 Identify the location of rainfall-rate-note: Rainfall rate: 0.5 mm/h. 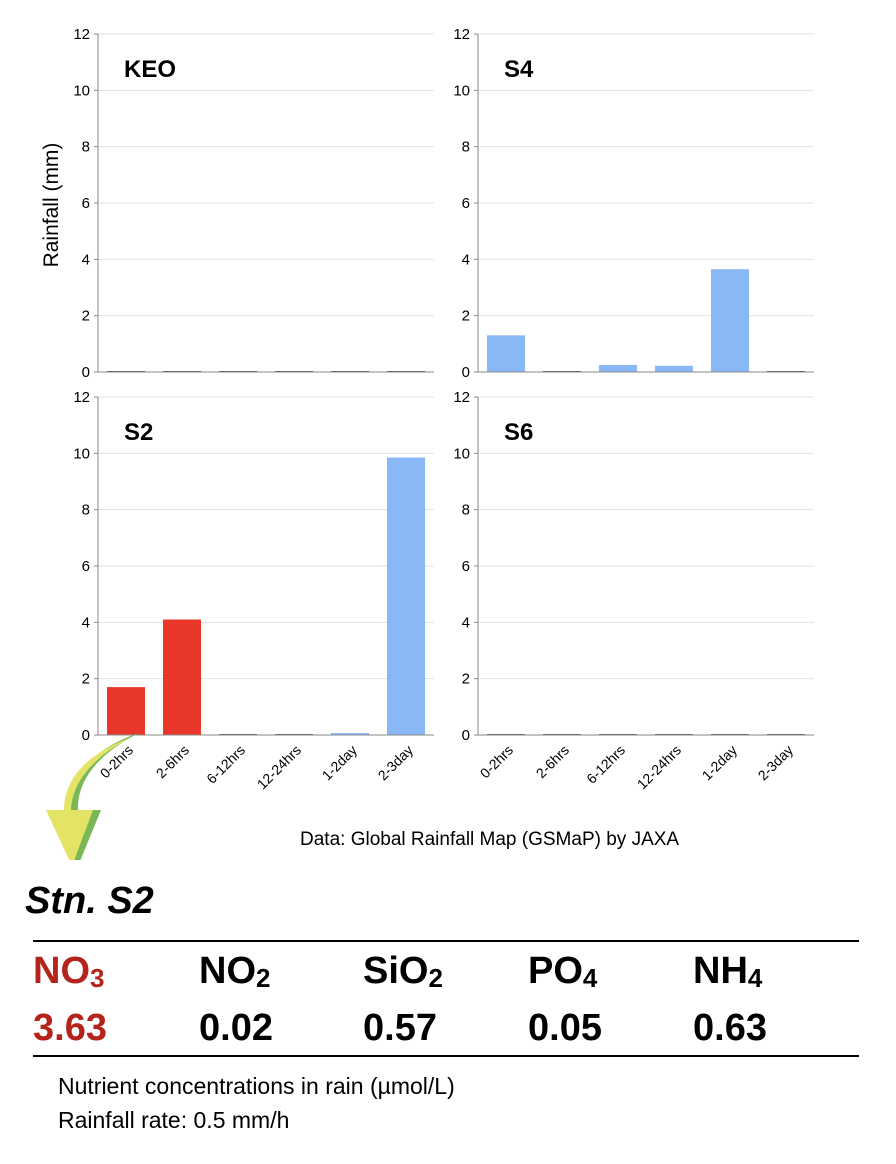
(174, 1120).